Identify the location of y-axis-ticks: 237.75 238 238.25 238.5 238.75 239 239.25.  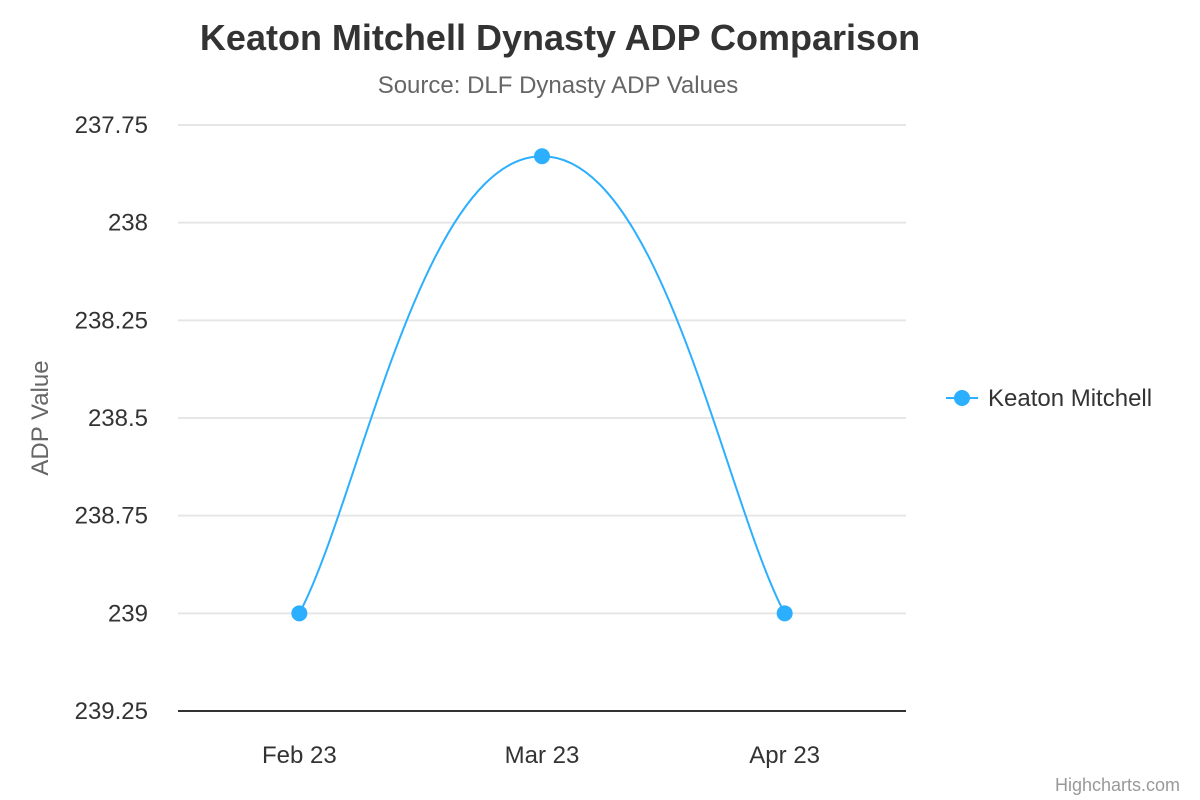
(111, 418).